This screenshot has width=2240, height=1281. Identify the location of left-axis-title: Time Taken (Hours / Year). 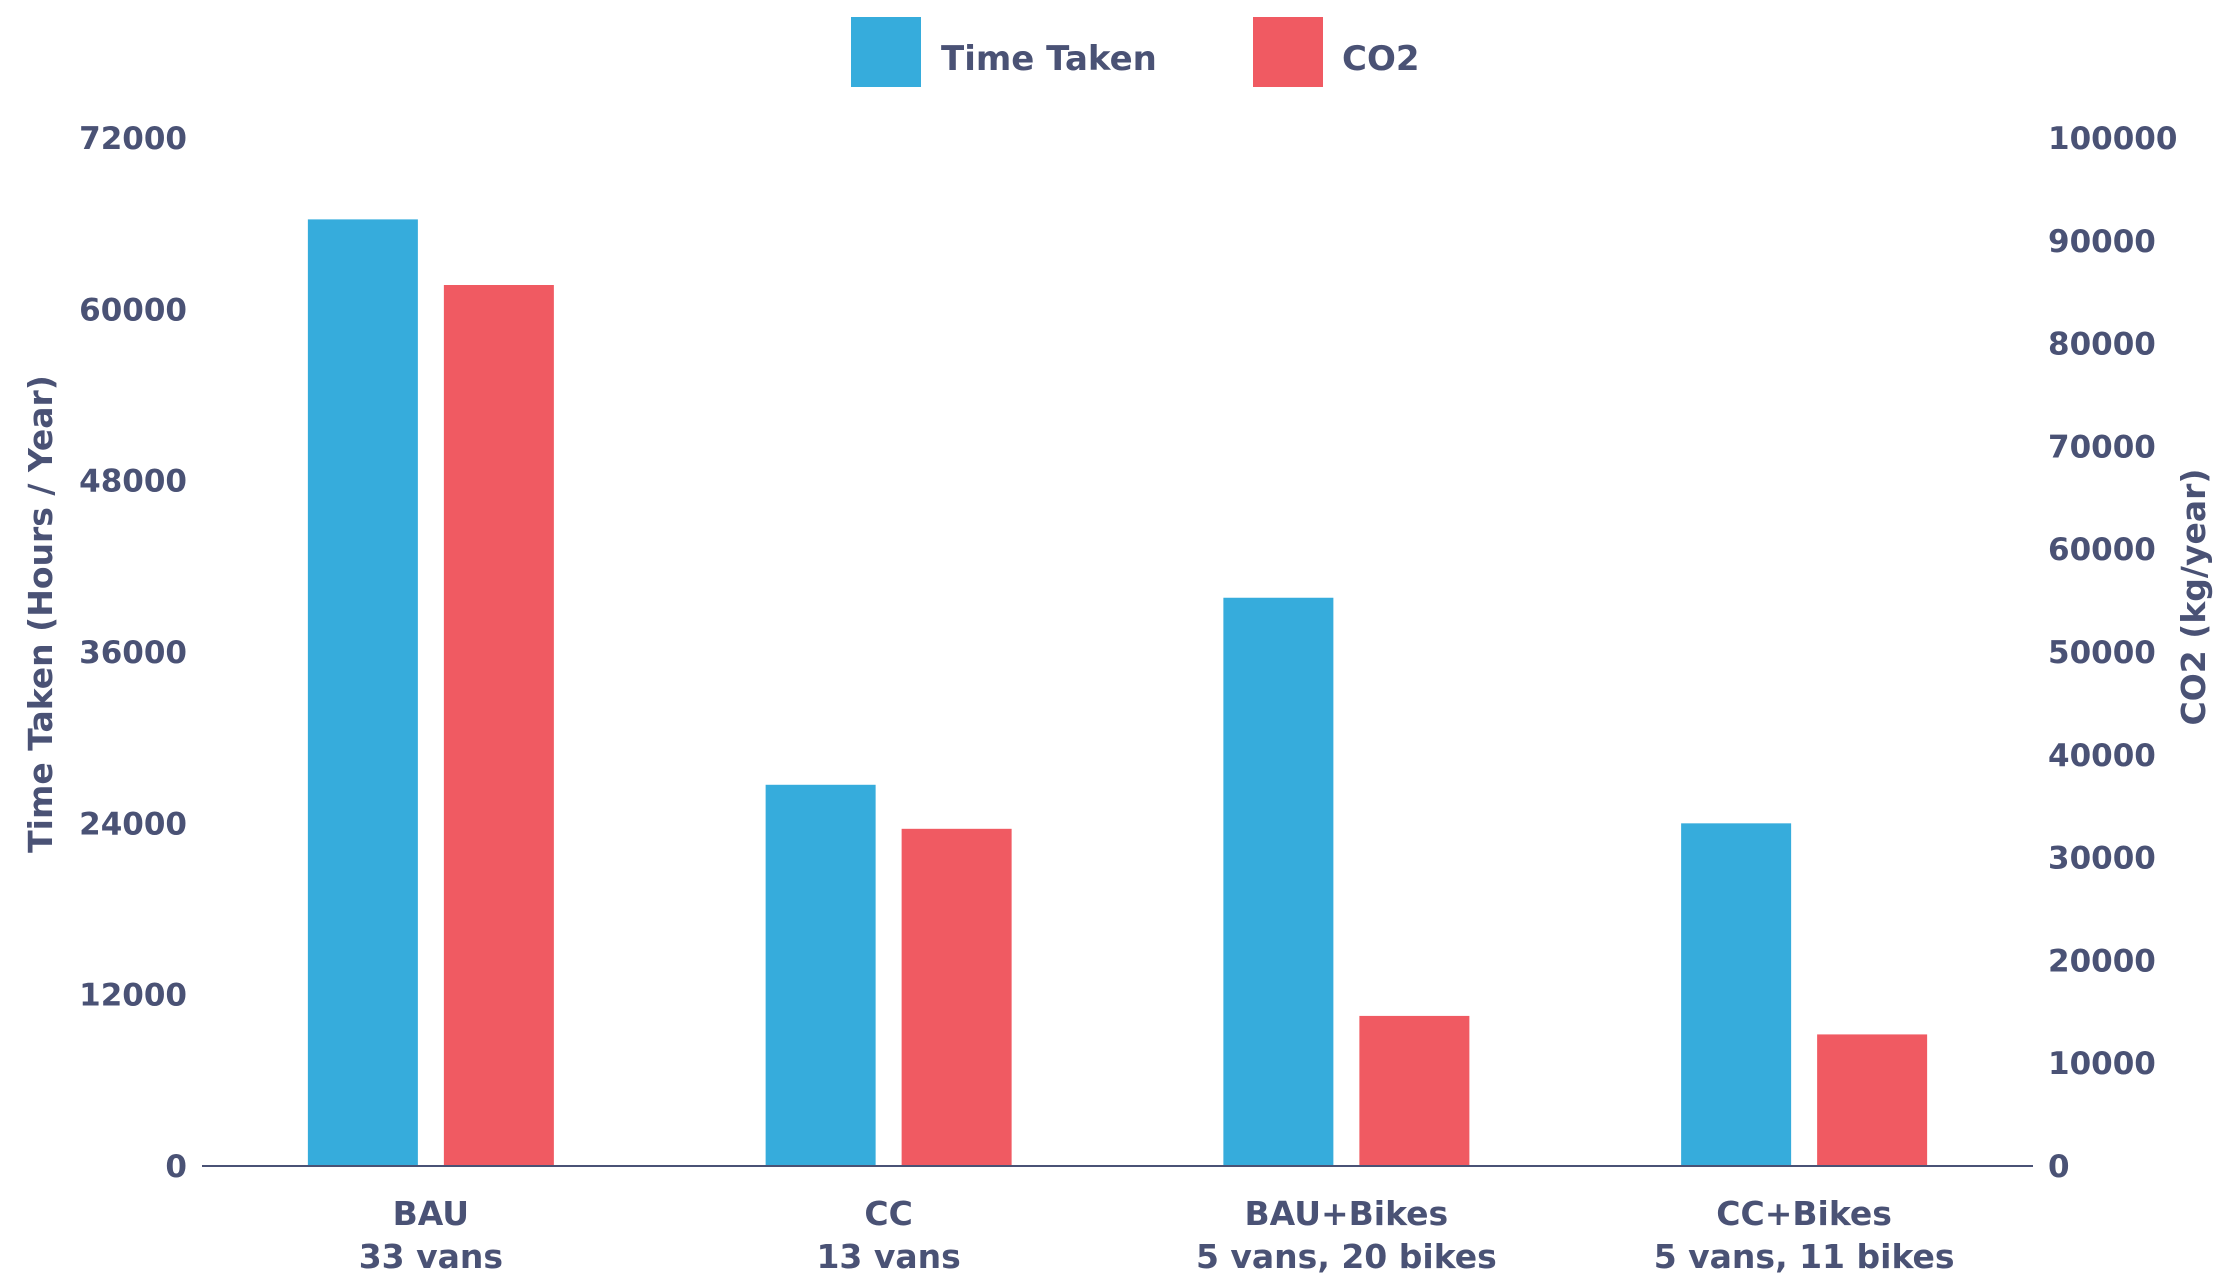
(40, 614).